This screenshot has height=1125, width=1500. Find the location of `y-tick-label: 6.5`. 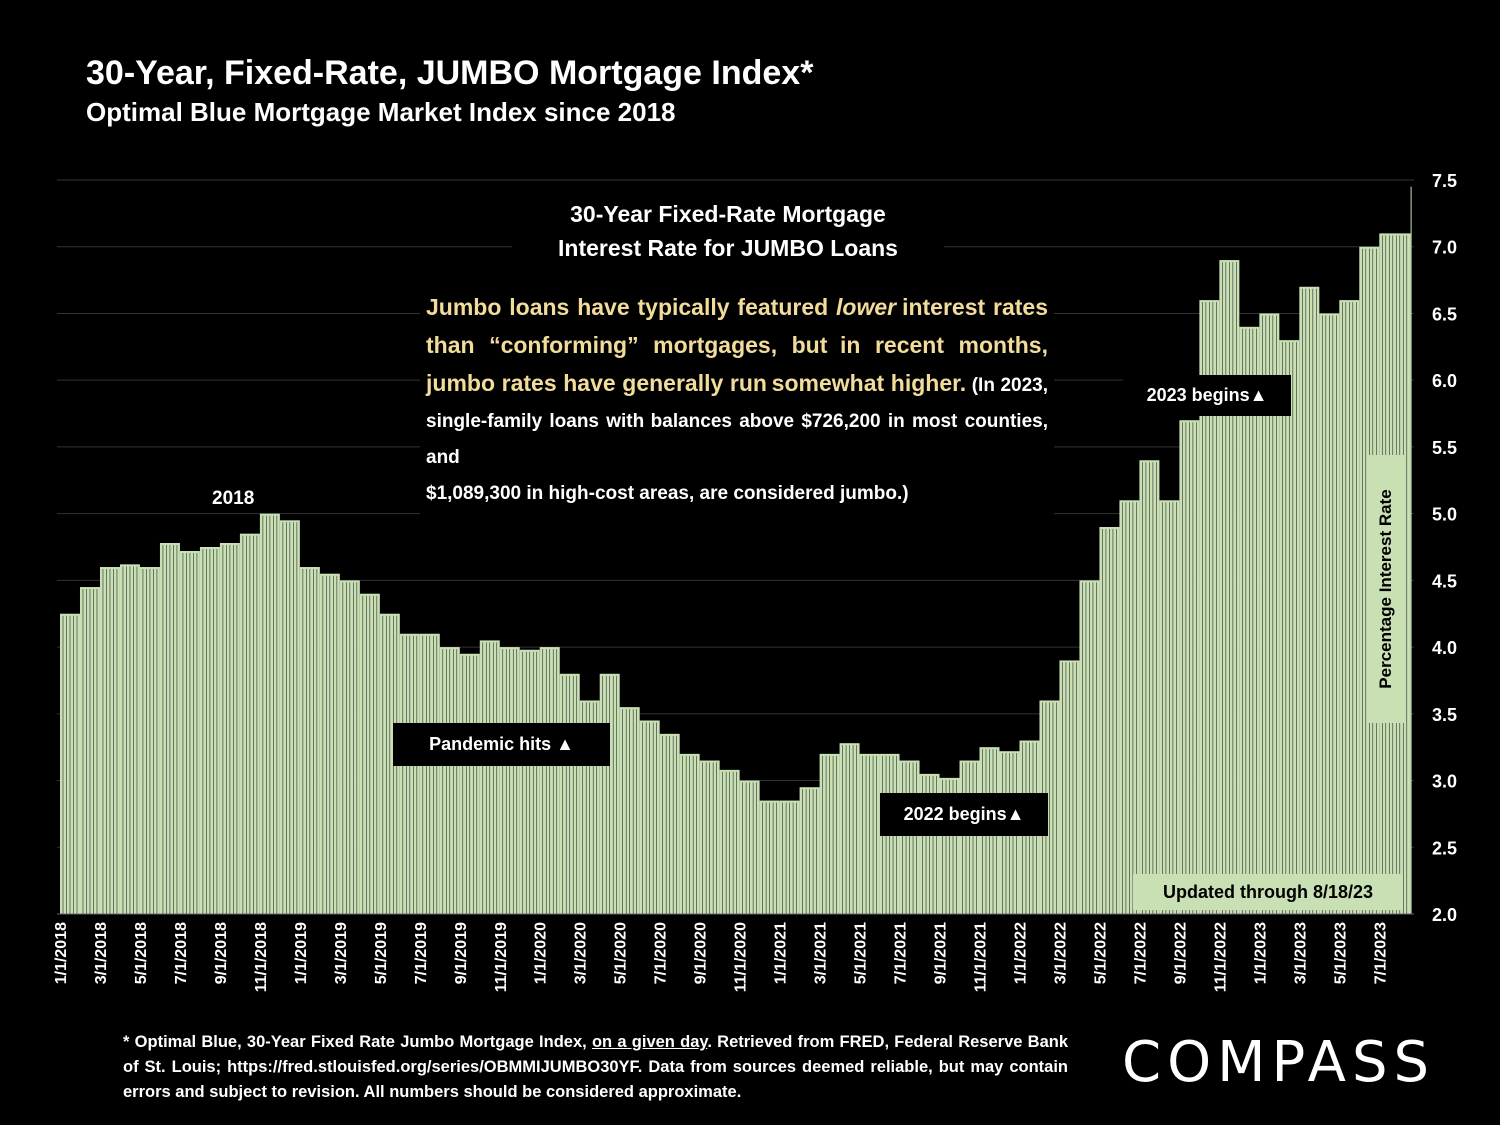

y-tick-label: 6.5 is located at coordinates (1444, 314).